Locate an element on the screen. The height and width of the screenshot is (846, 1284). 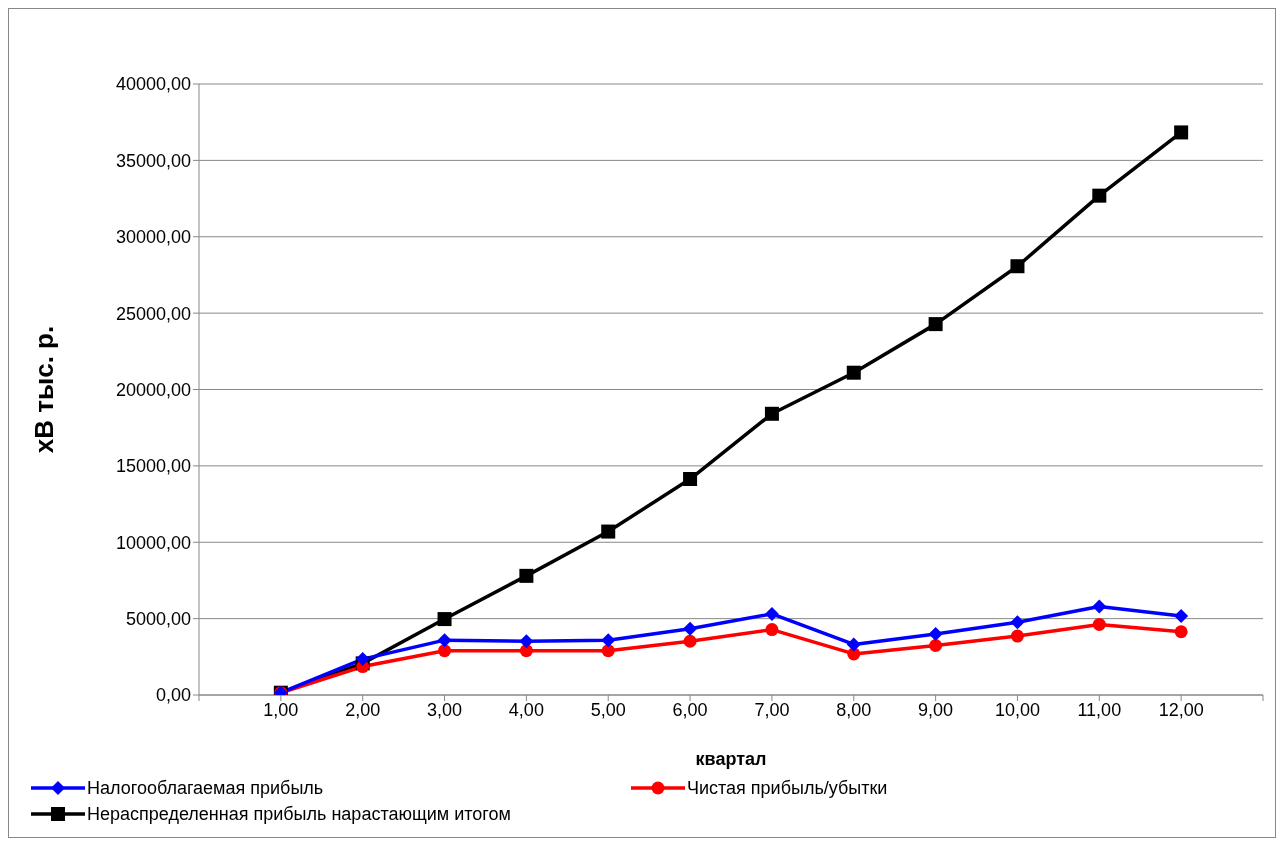
y-tick-label: 40000,00 is located at coordinates (153, 84).